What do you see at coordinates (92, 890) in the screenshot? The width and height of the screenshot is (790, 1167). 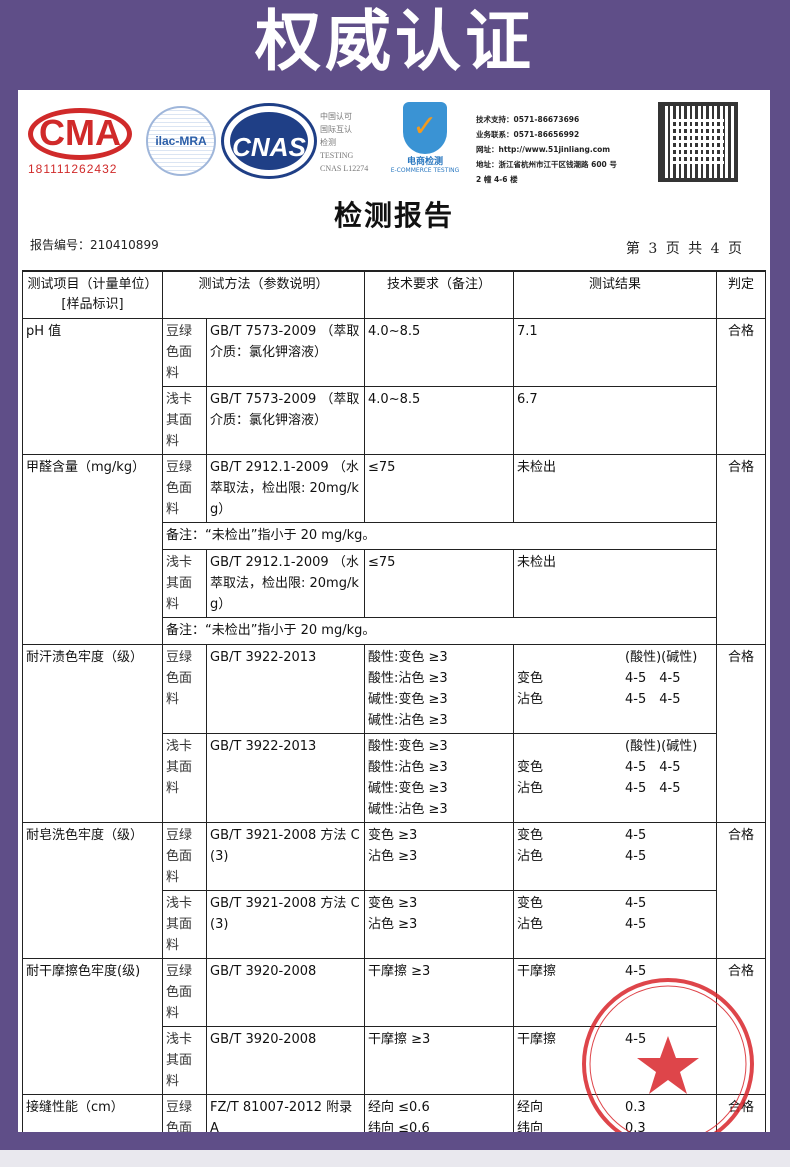 I see `test-item: 耐皂洗色牢度（级）` at bounding box center [92, 890].